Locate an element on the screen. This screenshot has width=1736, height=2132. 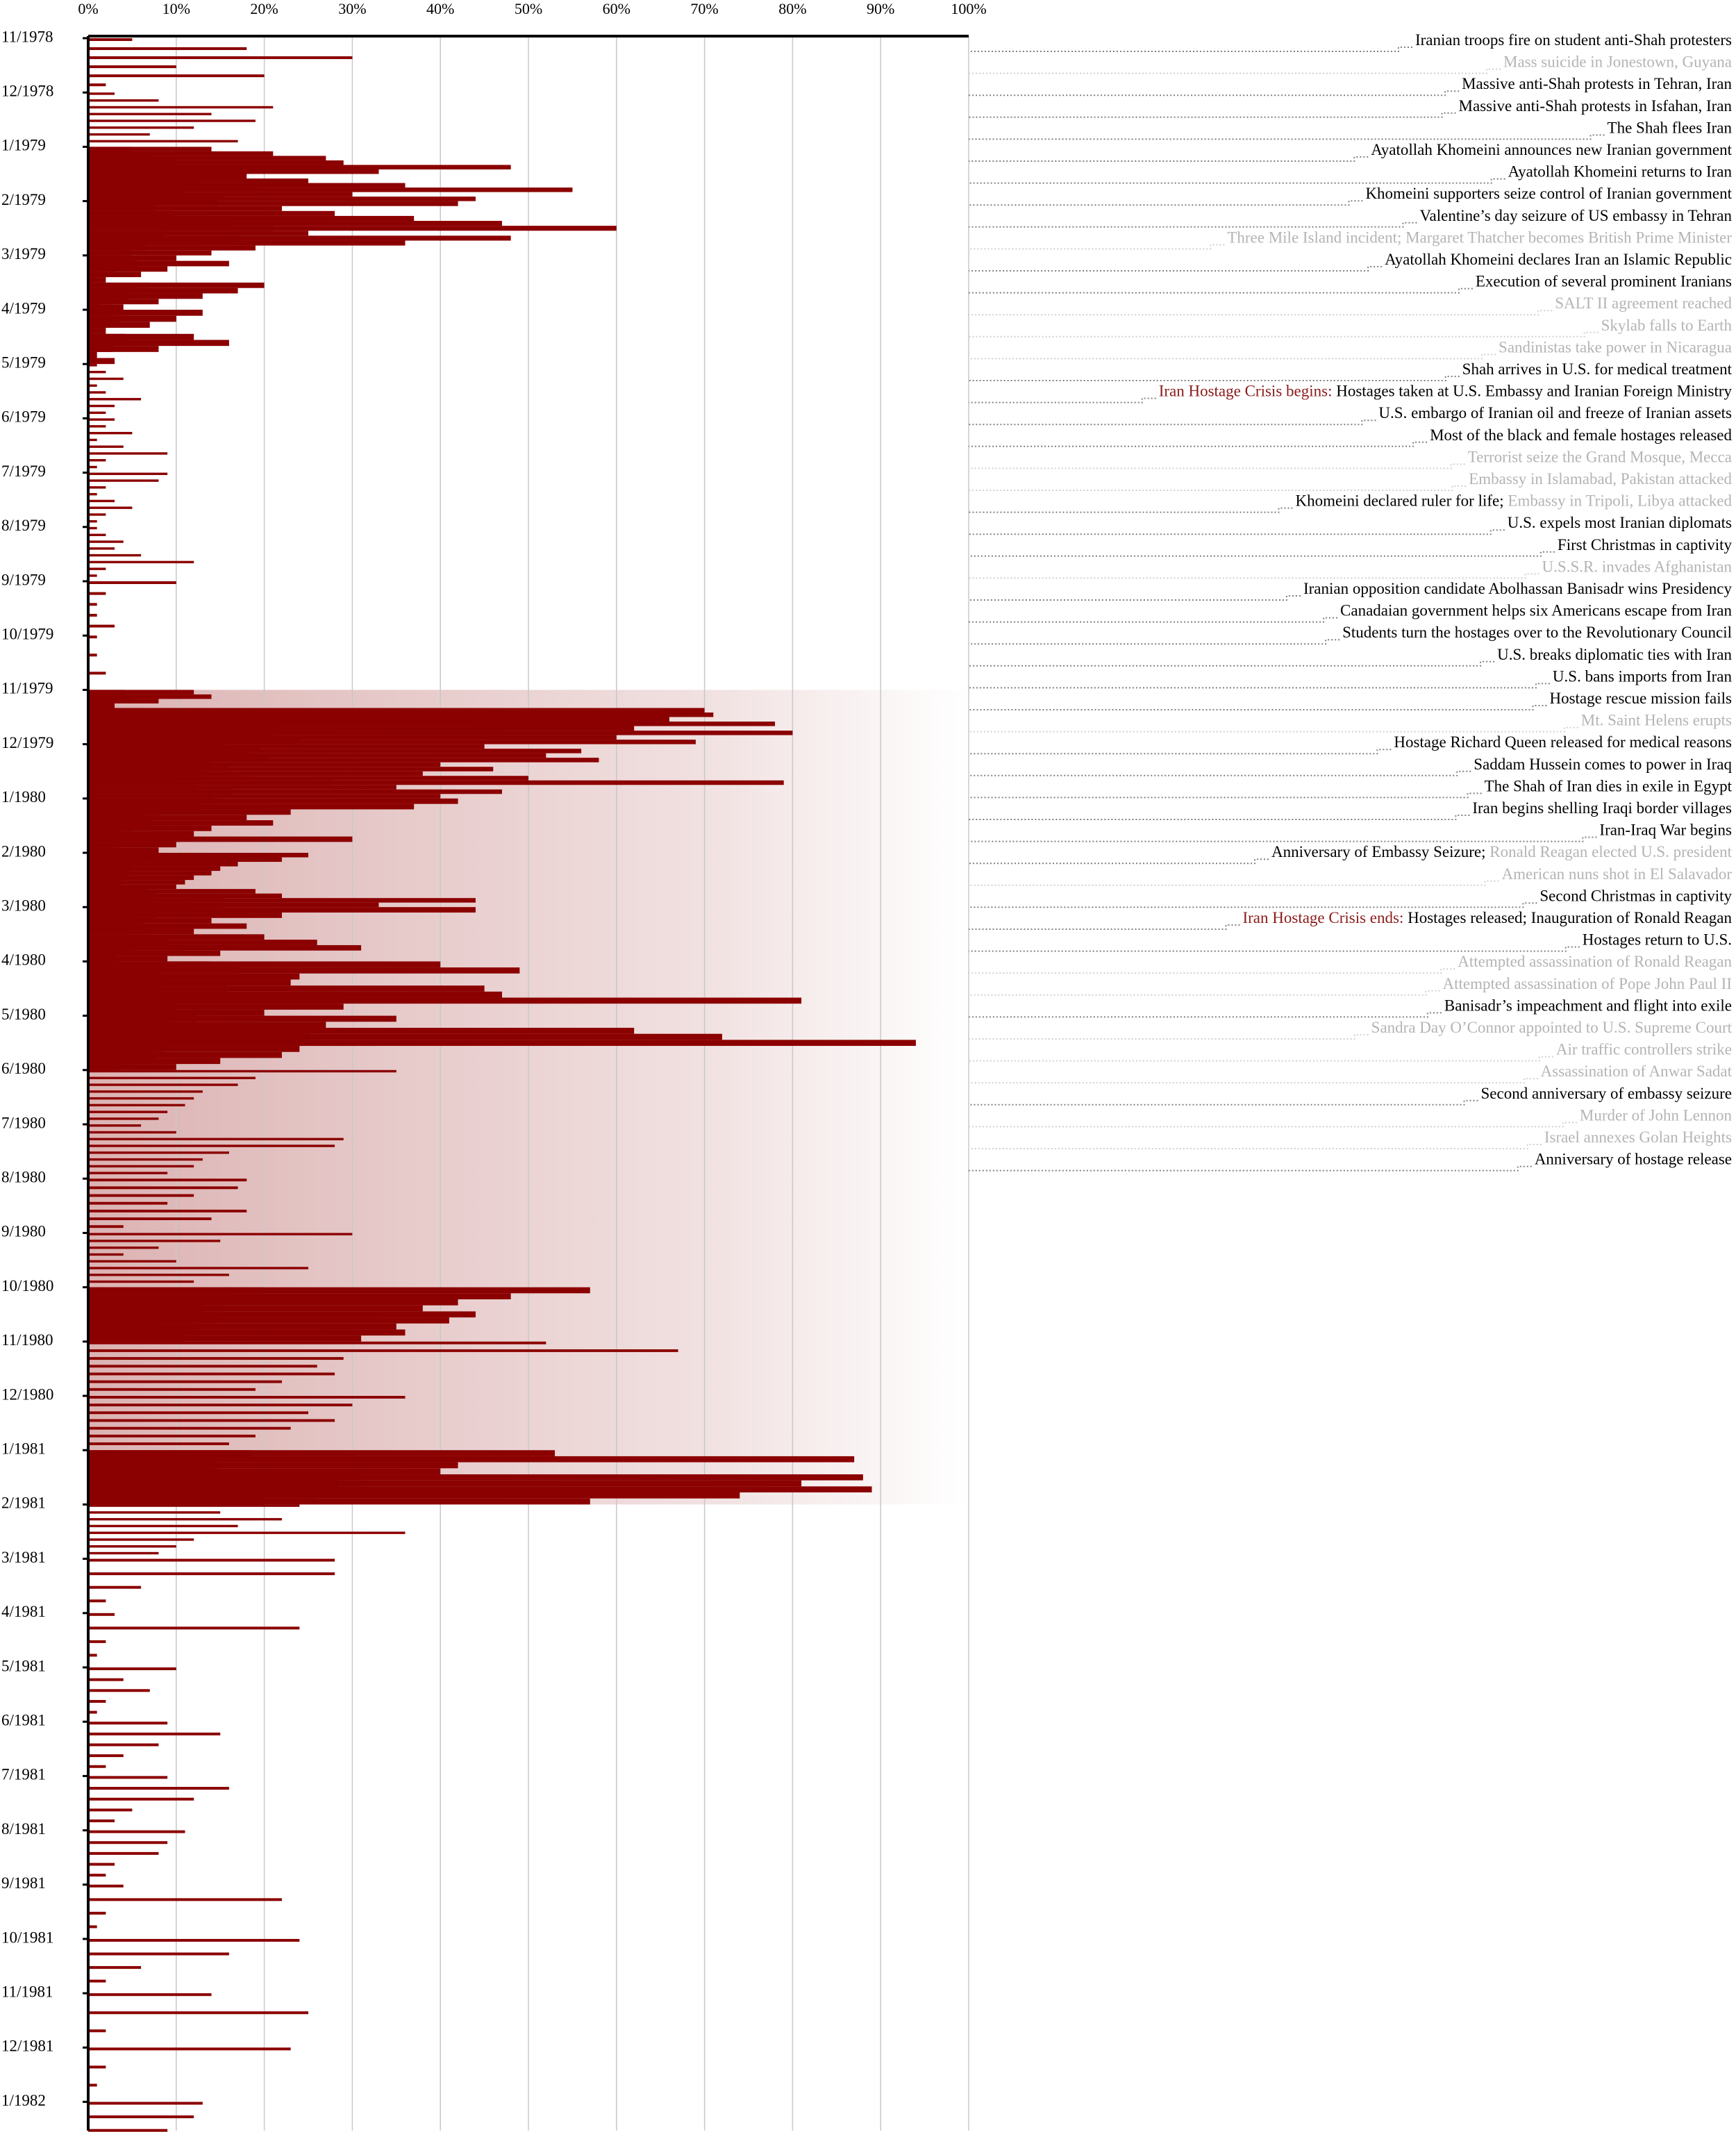
event-text: Assassination of Anwar Sadat is located at coordinates (1637, 1071).